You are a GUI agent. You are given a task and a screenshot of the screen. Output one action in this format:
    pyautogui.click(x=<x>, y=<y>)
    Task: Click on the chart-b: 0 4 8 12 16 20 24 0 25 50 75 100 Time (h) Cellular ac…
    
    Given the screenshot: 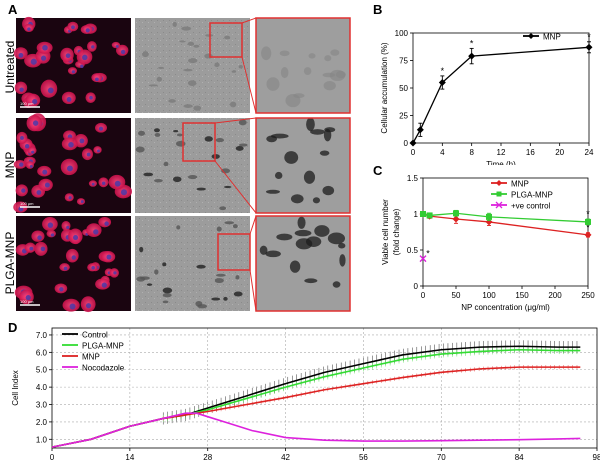 What is the action you would take?
    pyautogui.click(x=487, y=97)
    